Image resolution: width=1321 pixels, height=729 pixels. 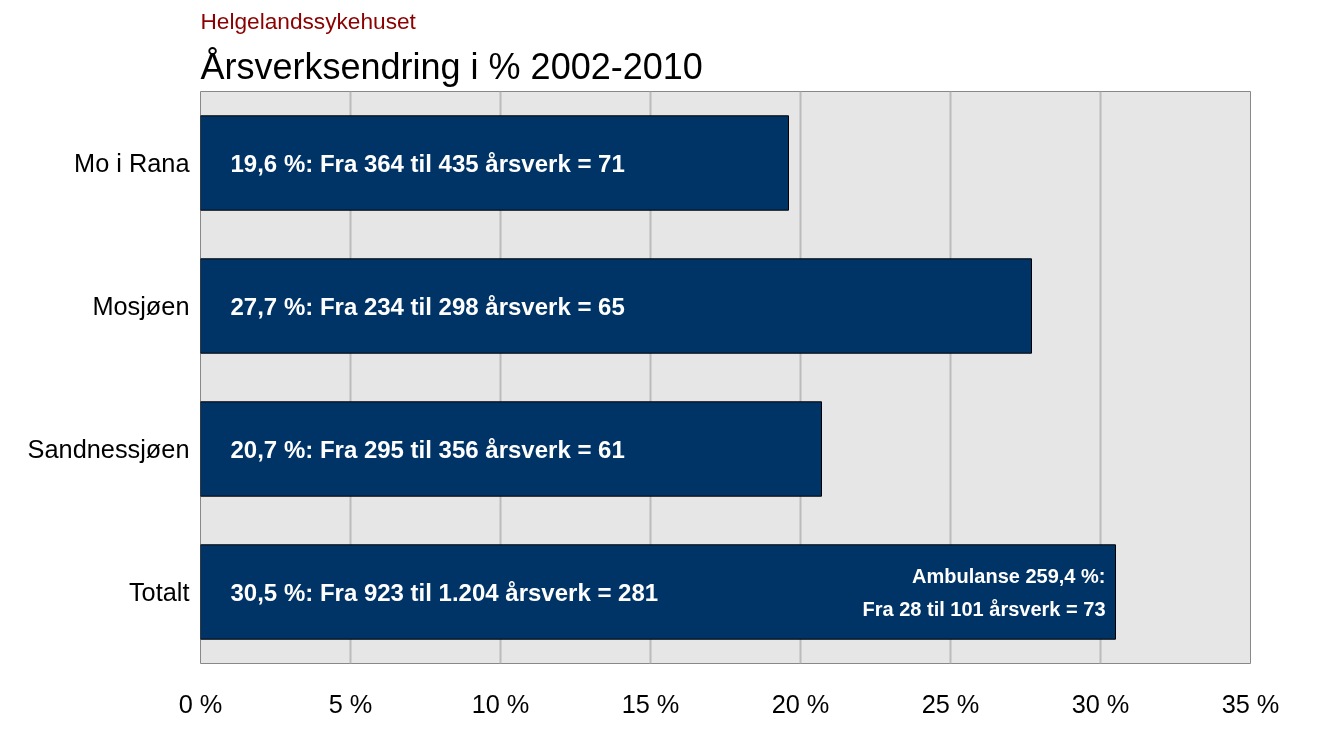 What do you see at coordinates (650, 703) in the screenshot?
I see `x-tick-label: 15 %` at bounding box center [650, 703].